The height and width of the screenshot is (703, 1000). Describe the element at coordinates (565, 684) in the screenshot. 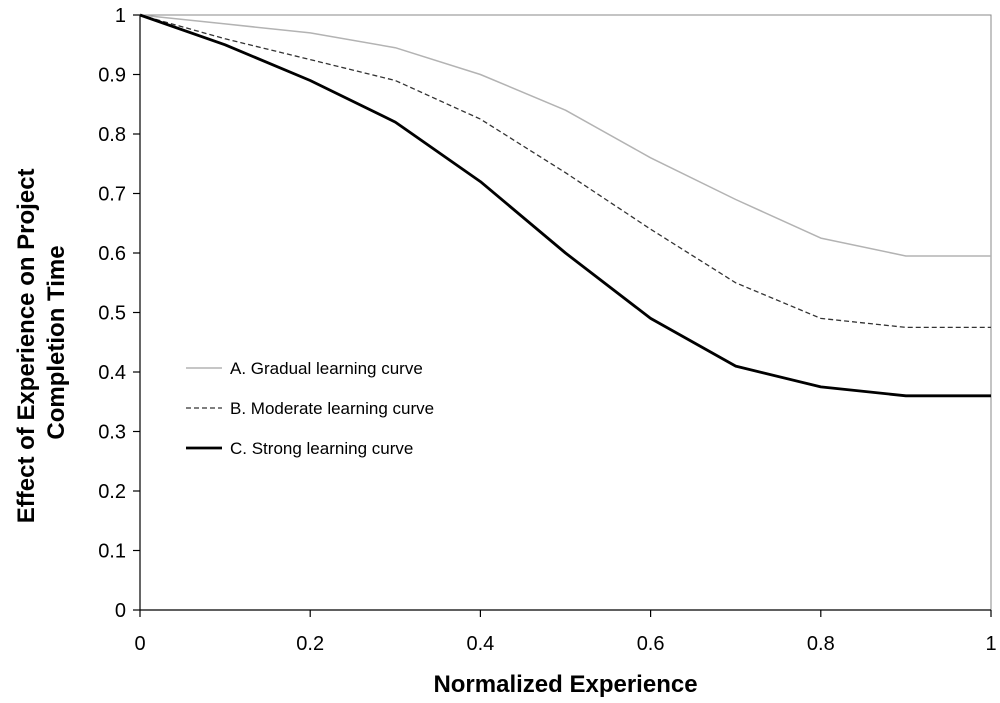

I see `x-axis-title: Normalized Experience` at that location.